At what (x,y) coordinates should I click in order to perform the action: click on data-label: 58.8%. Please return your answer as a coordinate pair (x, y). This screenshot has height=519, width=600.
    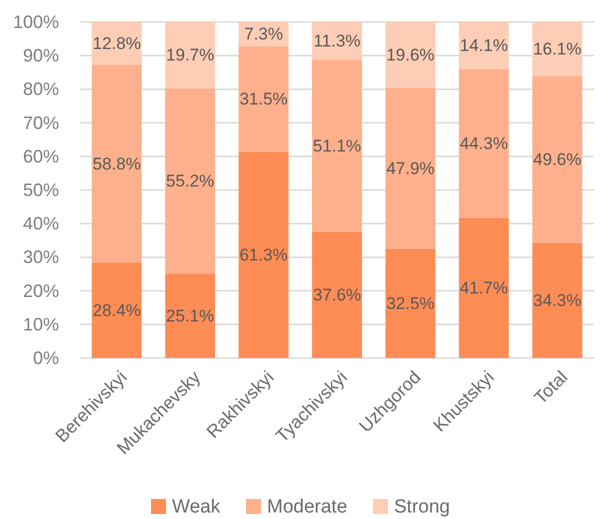
    Looking at the image, I should click on (116, 164).